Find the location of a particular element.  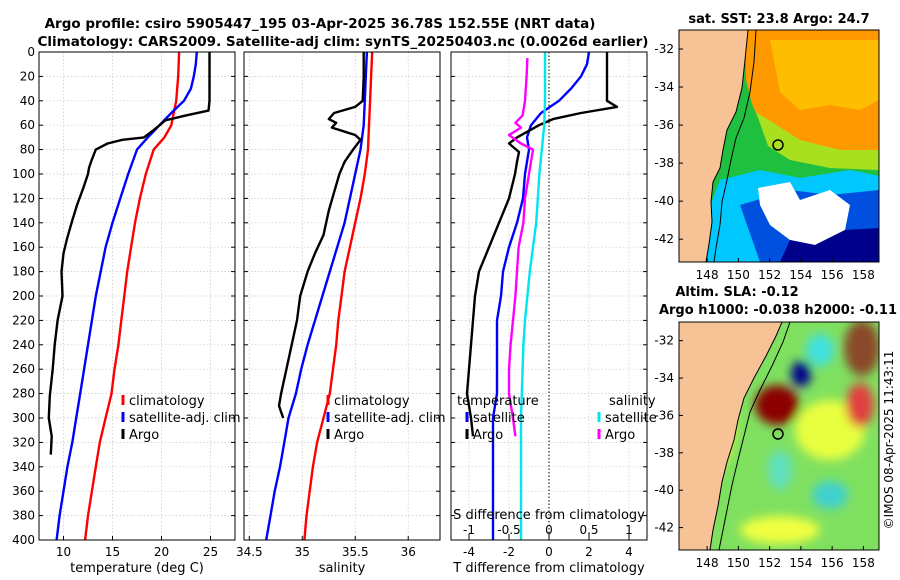

series-line-t-satellite is located at coordinates (541, 295).